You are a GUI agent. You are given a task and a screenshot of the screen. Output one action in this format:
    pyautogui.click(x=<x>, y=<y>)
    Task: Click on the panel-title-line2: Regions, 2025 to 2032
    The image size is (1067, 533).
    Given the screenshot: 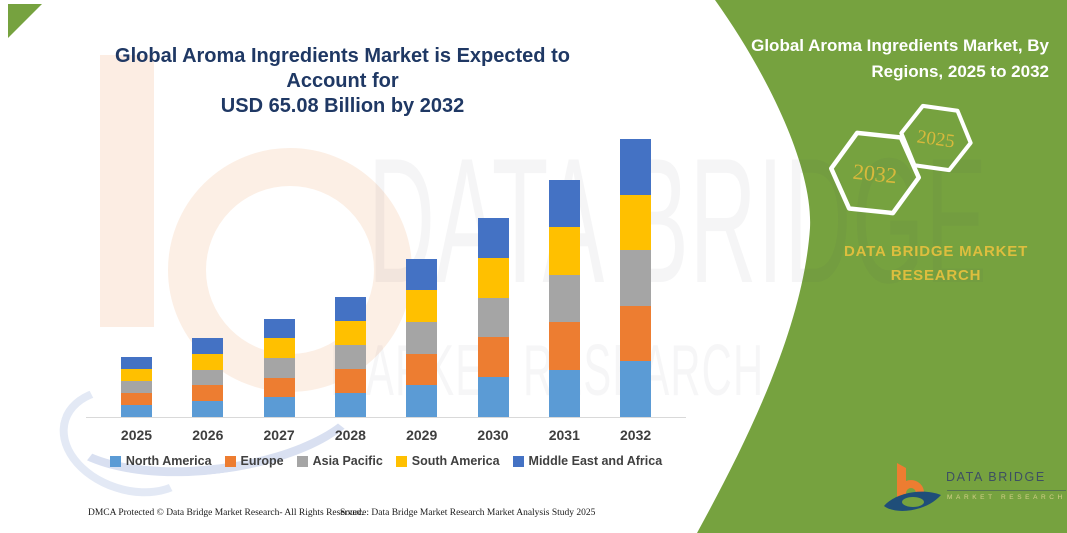 What is the action you would take?
    pyautogui.click(x=960, y=71)
    